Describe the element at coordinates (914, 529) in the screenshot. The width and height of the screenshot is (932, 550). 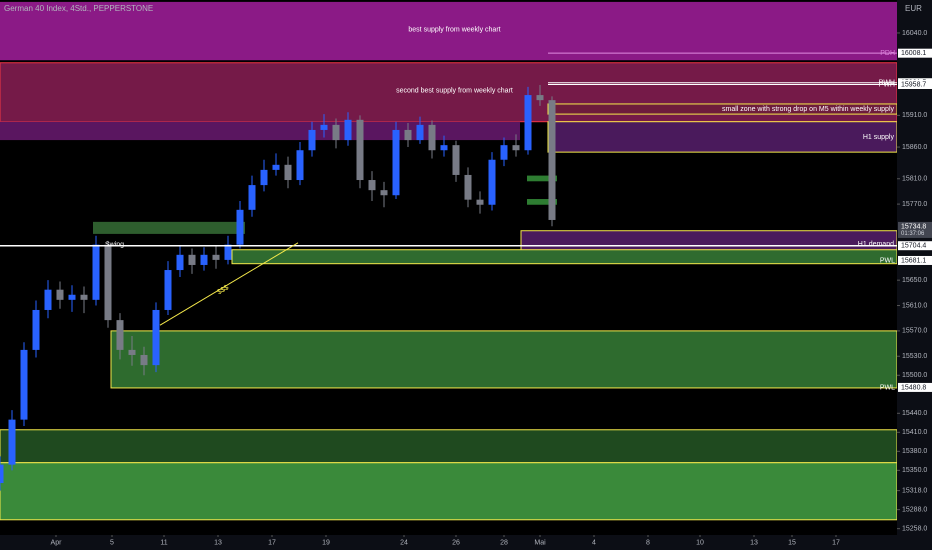
I see `y-tick-label: 15258.0` at that location.